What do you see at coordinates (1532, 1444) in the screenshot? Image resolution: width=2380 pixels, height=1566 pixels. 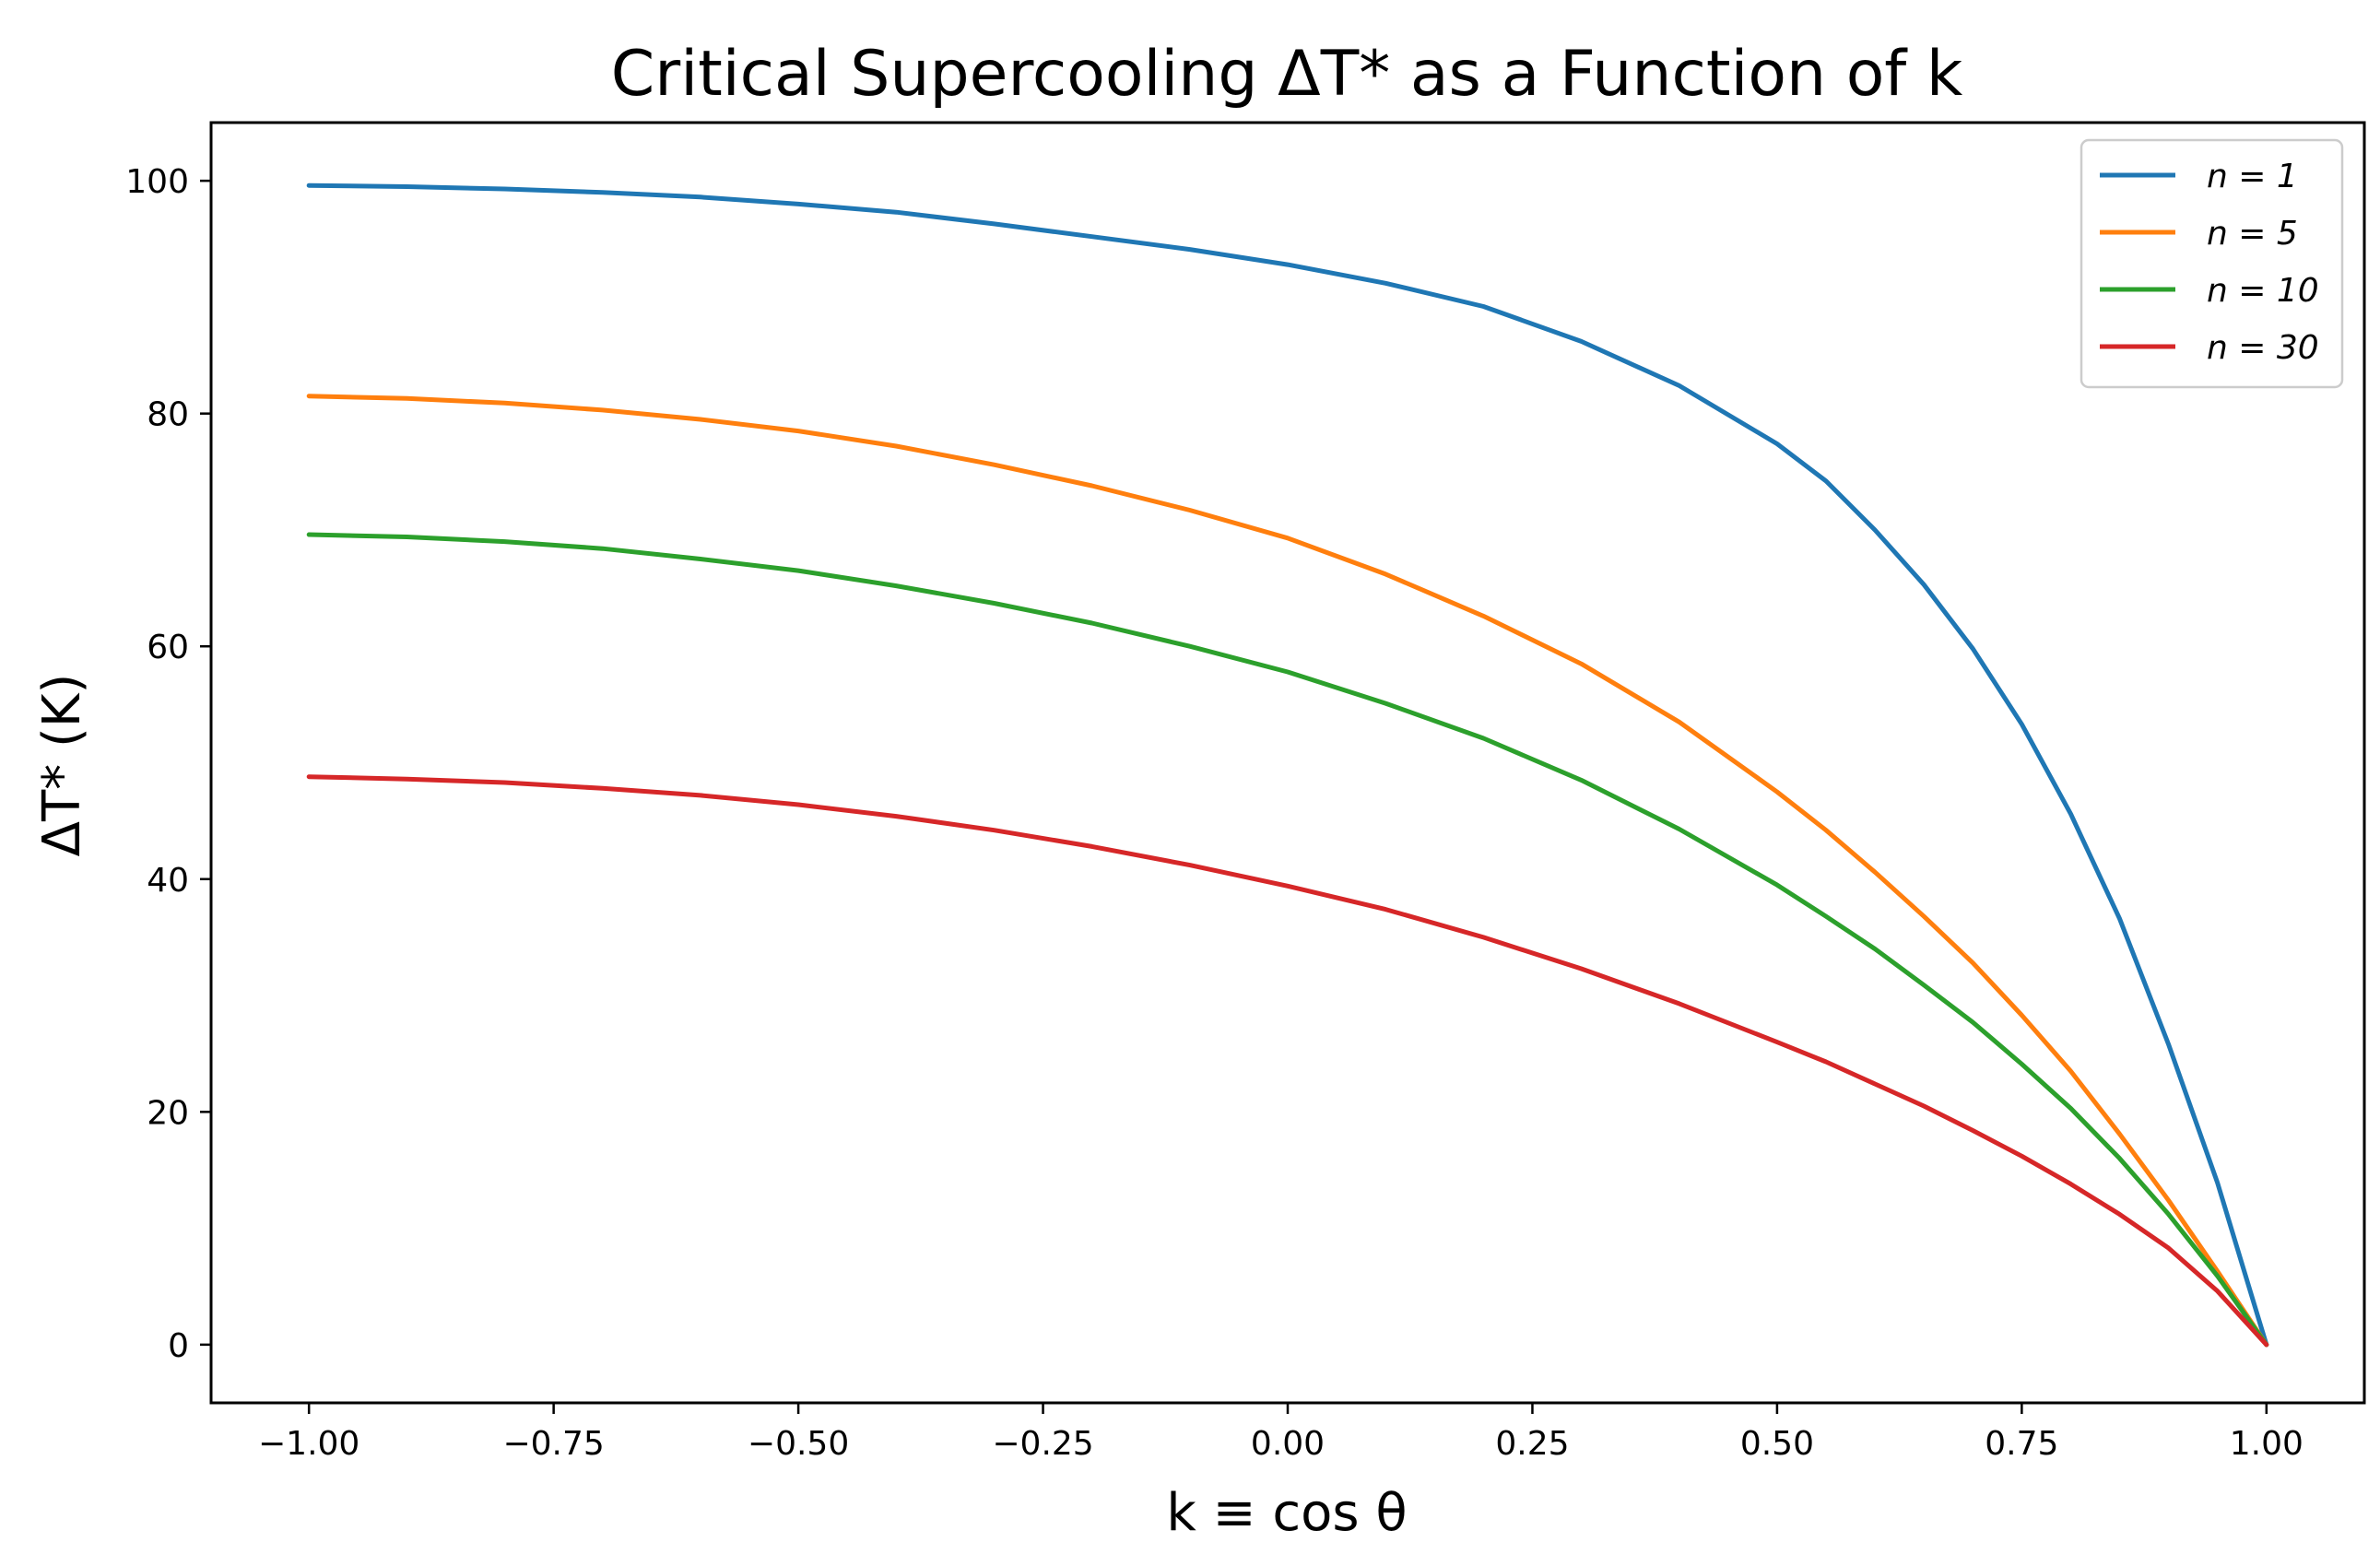 I see `x-tick-label: 0.25` at bounding box center [1532, 1444].